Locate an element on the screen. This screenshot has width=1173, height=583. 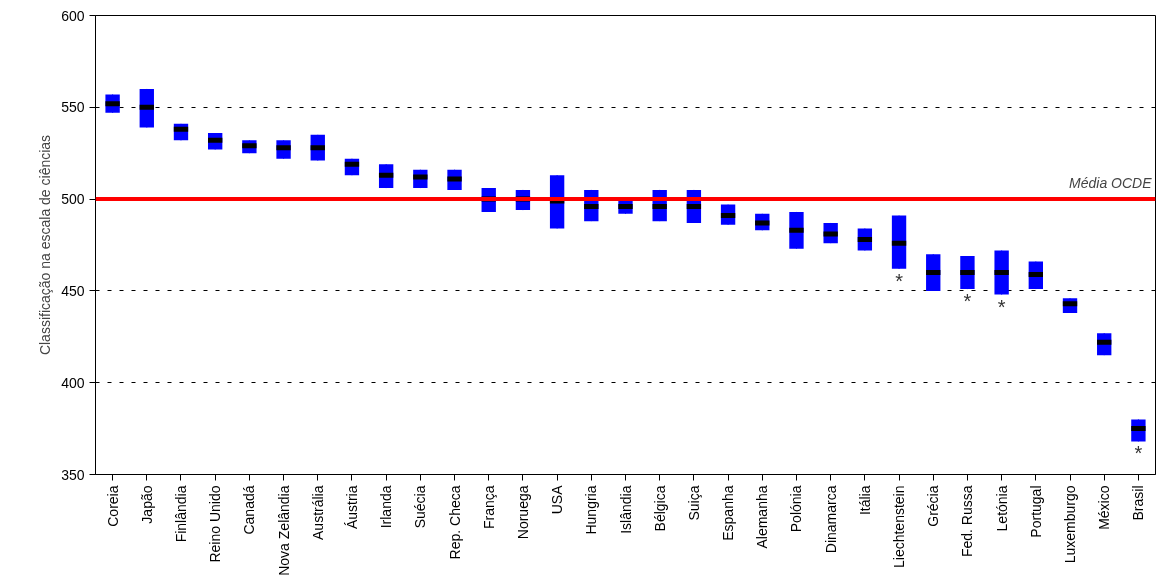
x-tick-label: Suiça is located at coordinates (693, 503).